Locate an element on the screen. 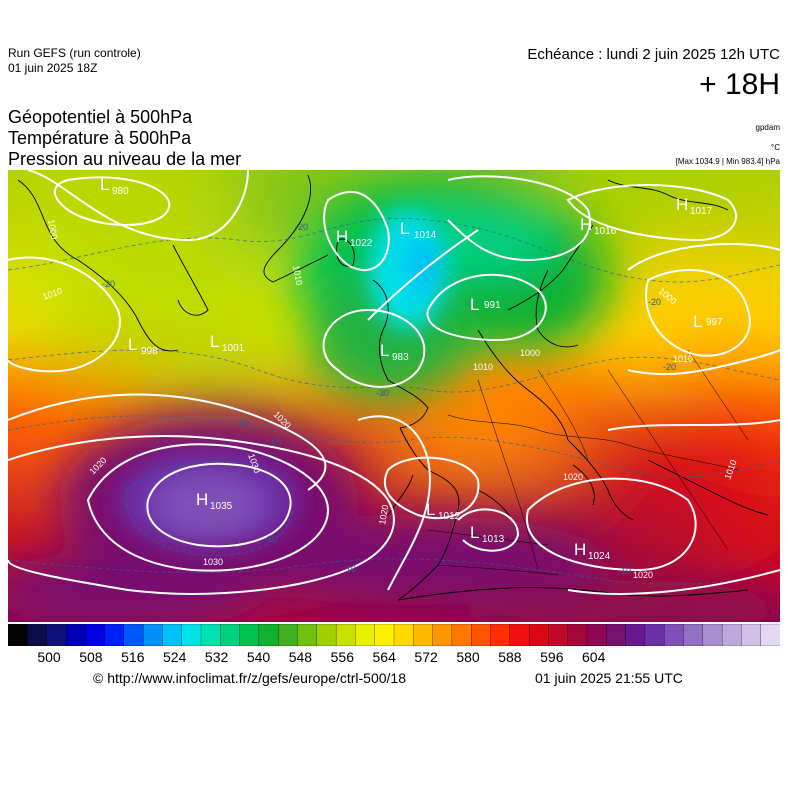  run-date: 01 juin 2025 18Z is located at coordinates (53, 68).